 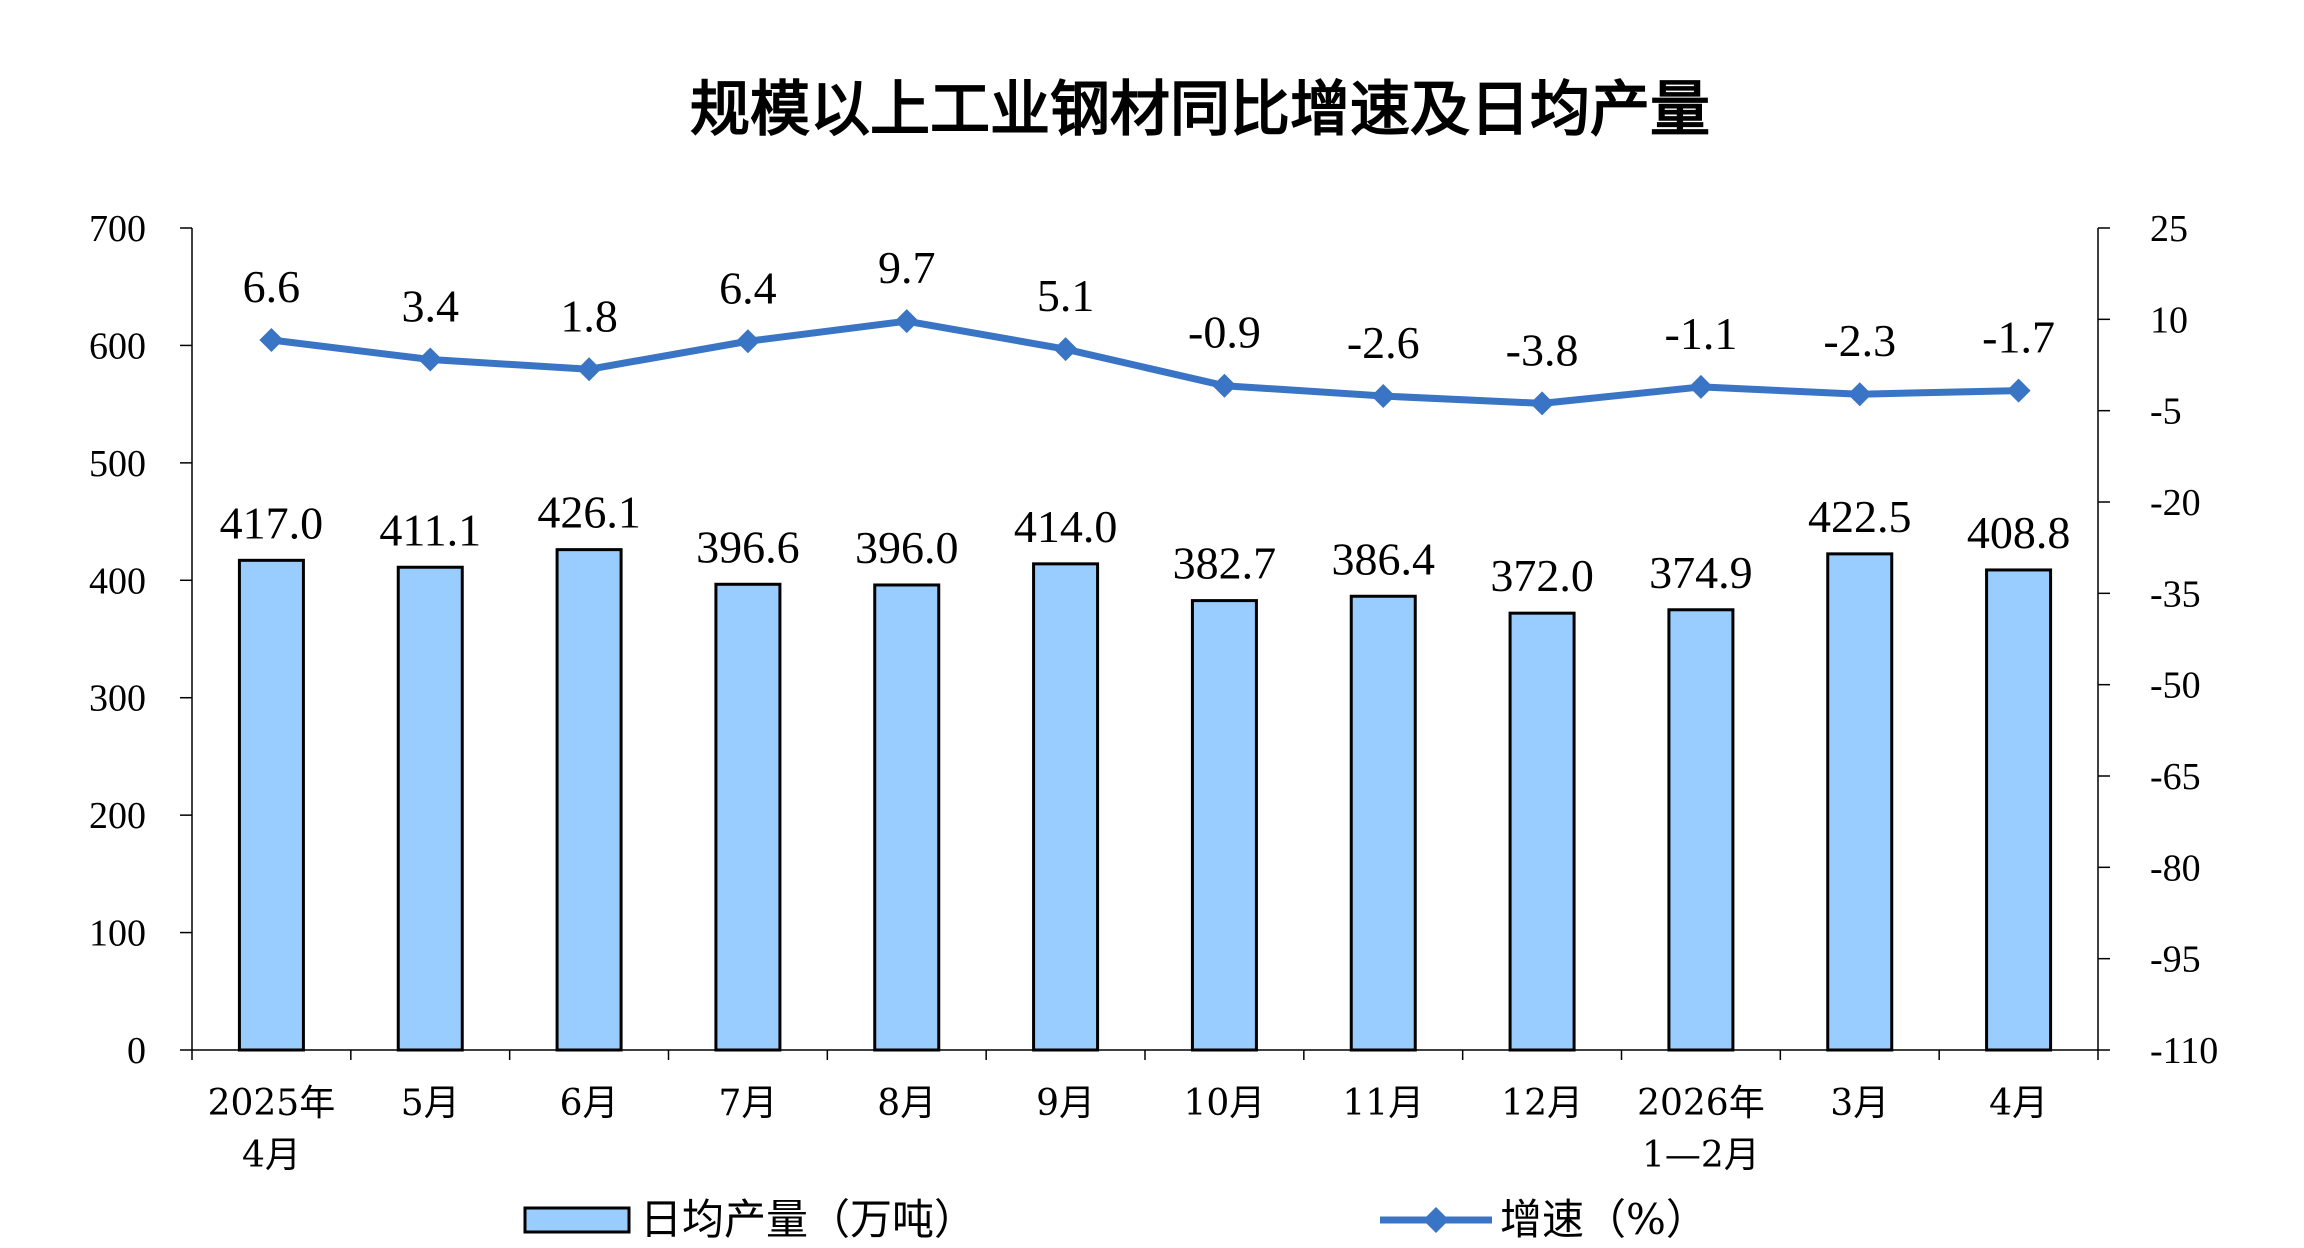 I want to click on bar-value-label: 396.6, so click(x=748, y=546).